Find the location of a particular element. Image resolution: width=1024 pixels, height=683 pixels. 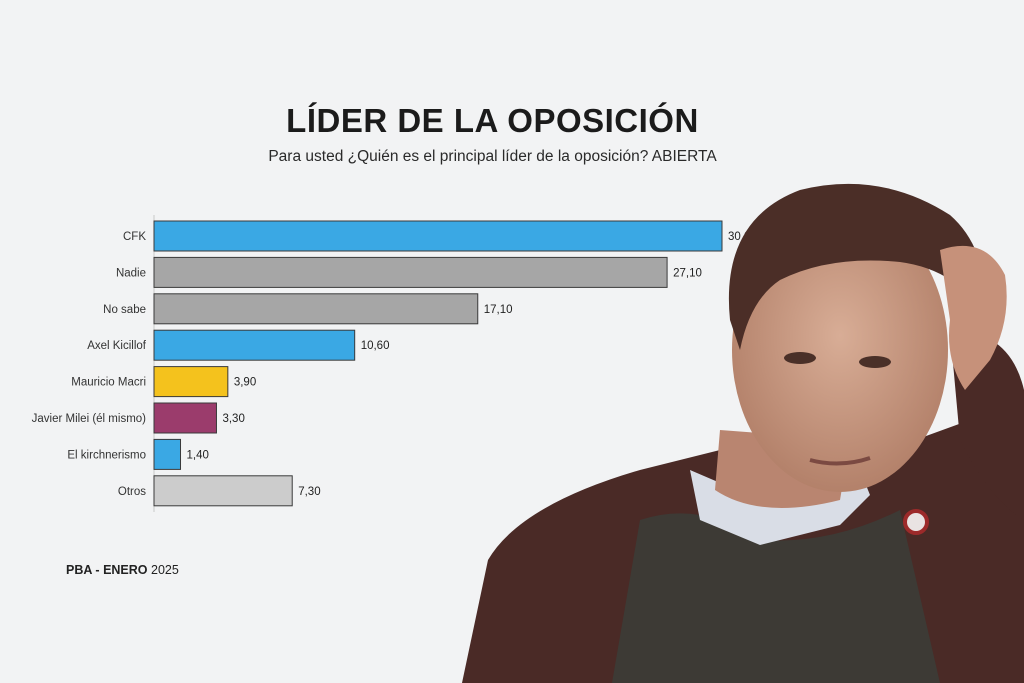

value-label: 1,40 is located at coordinates (198, 455).